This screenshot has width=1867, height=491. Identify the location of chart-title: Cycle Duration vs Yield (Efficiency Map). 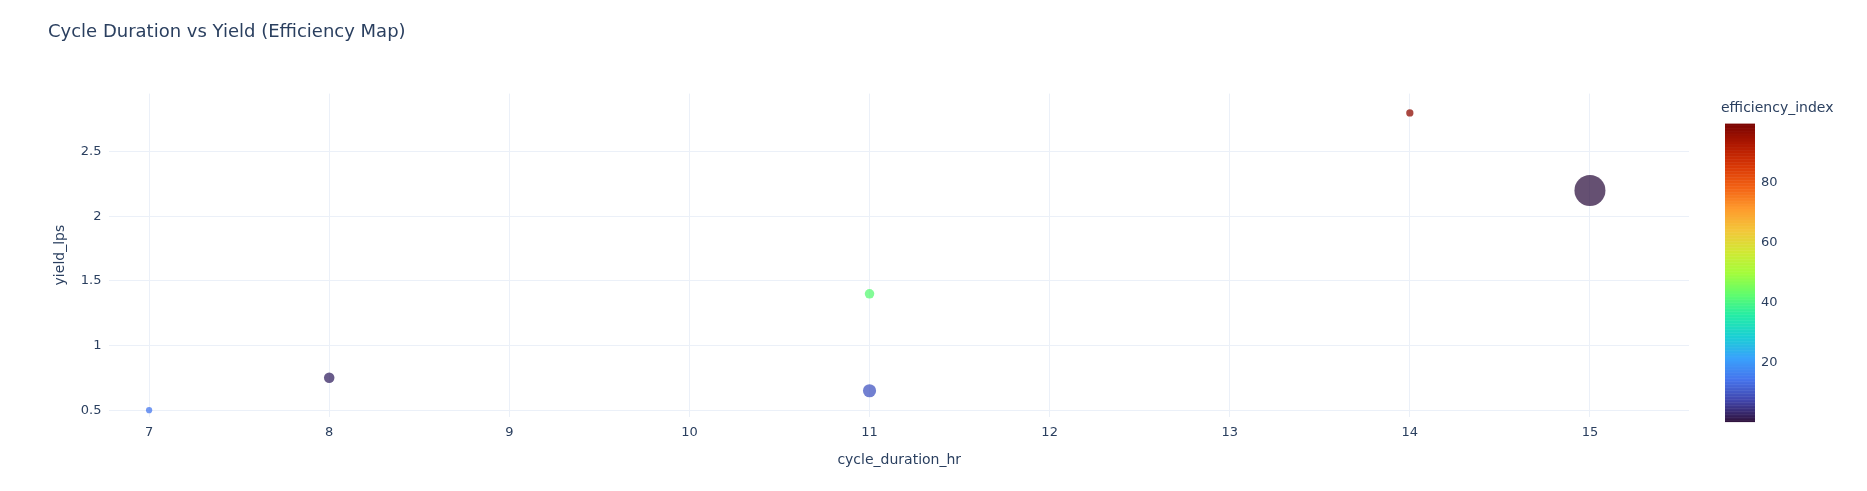
(227, 31).